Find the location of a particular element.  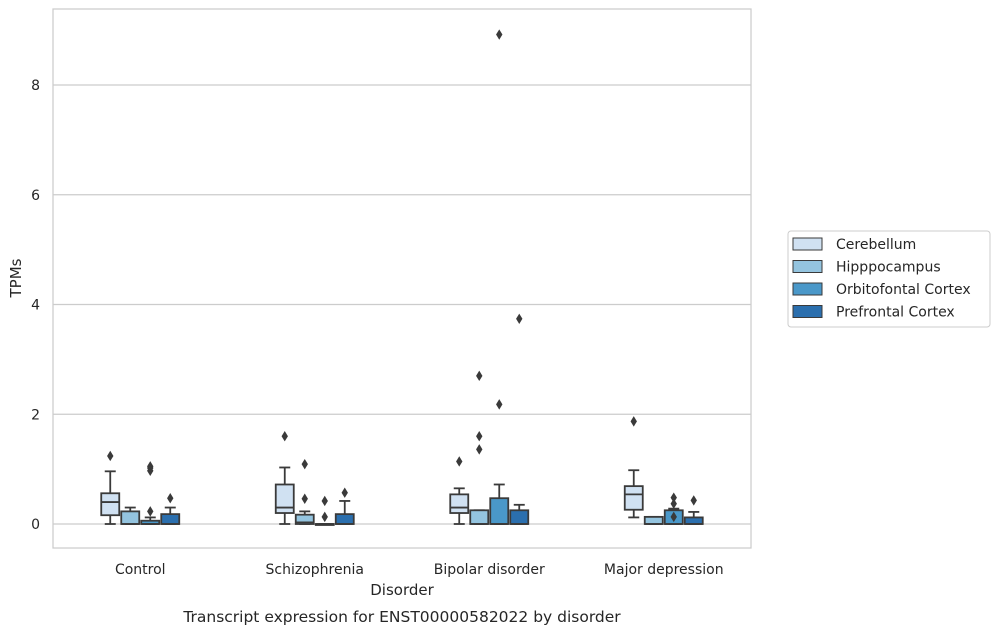

legend-label: Orbitofontal Cortex is located at coordinates (903, 290).